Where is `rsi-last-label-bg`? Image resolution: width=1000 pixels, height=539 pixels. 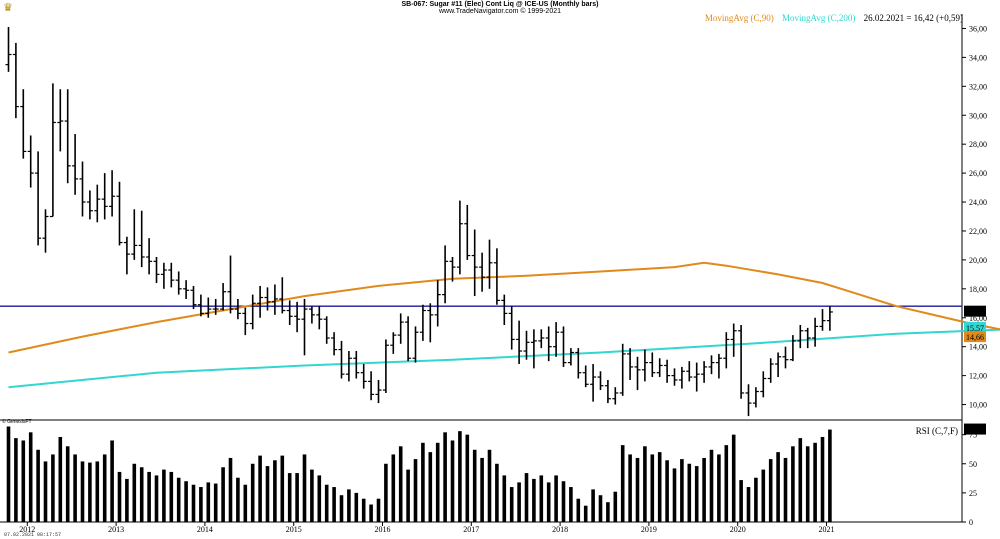
rsi-last-label-bg is located at coordinates (975, 429).